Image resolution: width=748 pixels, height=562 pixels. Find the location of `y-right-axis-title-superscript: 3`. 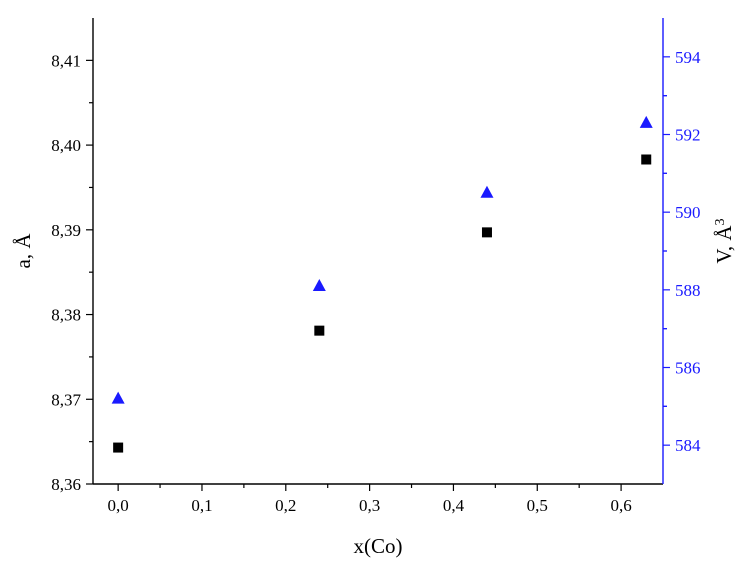

y-right-axis-title-superscript: 3 is located at coordinates (720, 221).